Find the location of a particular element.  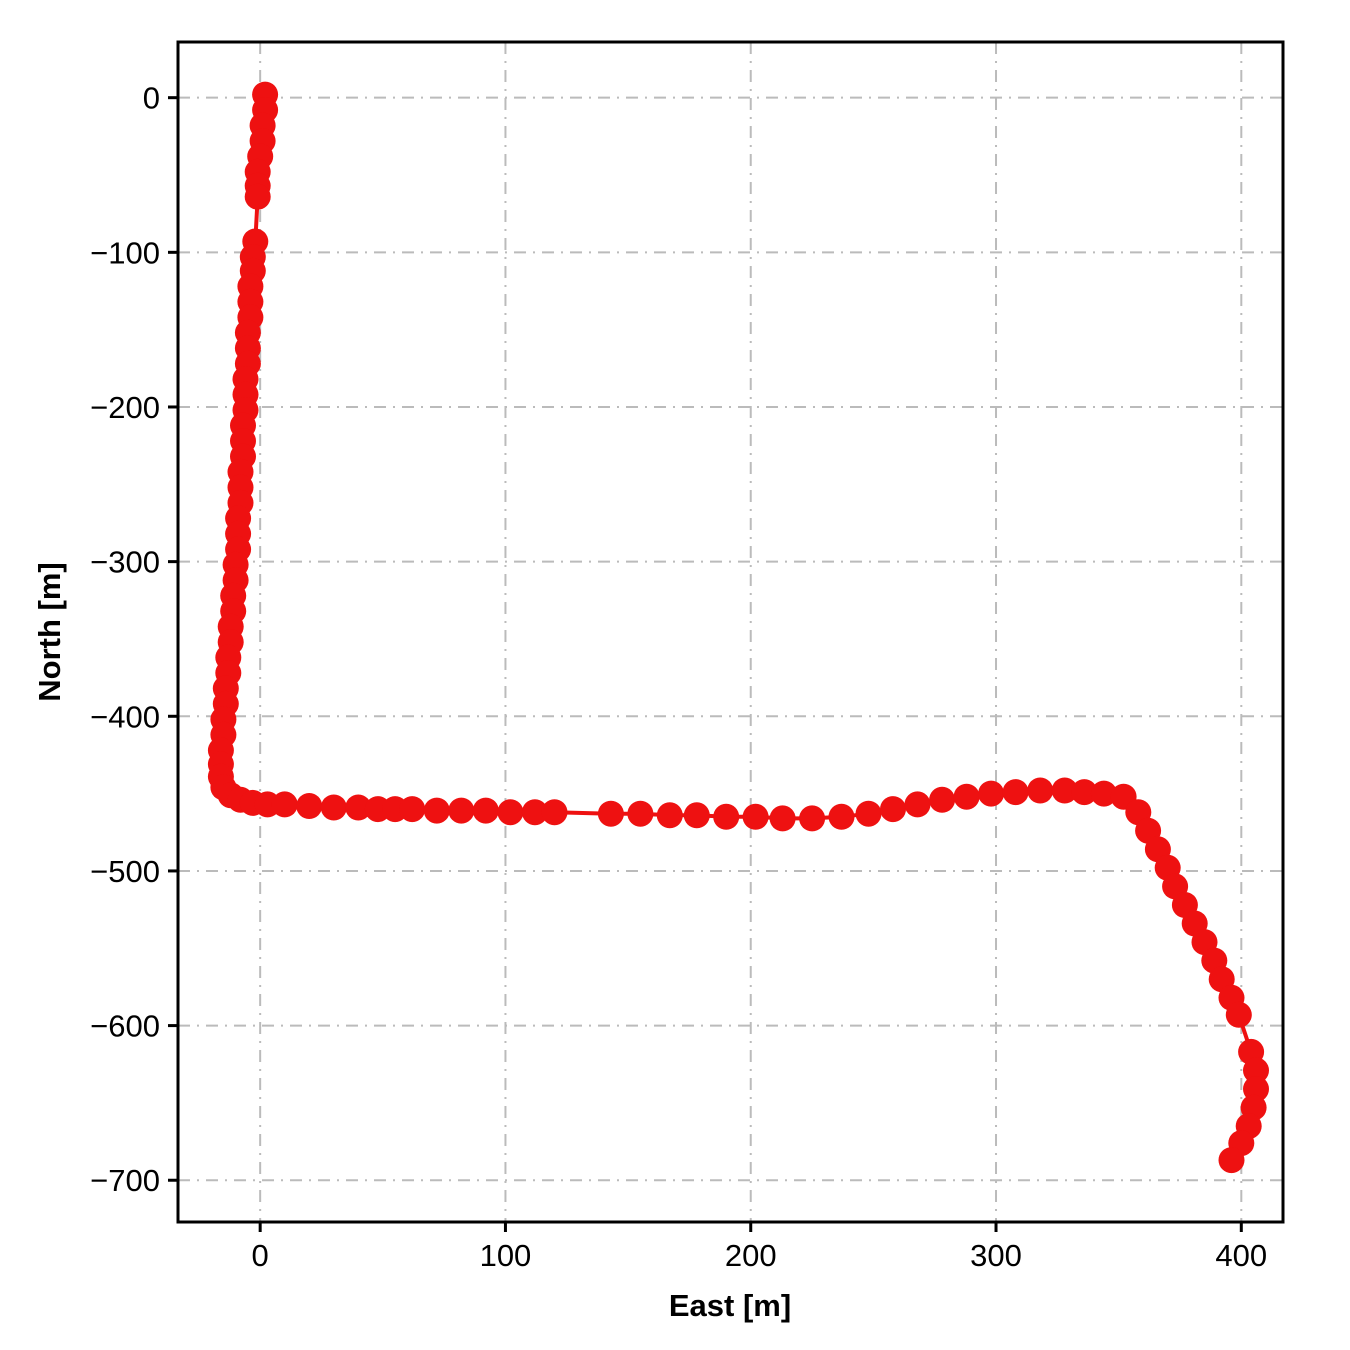

y-tick-label: −700 is located at coordinates (125, 1180).